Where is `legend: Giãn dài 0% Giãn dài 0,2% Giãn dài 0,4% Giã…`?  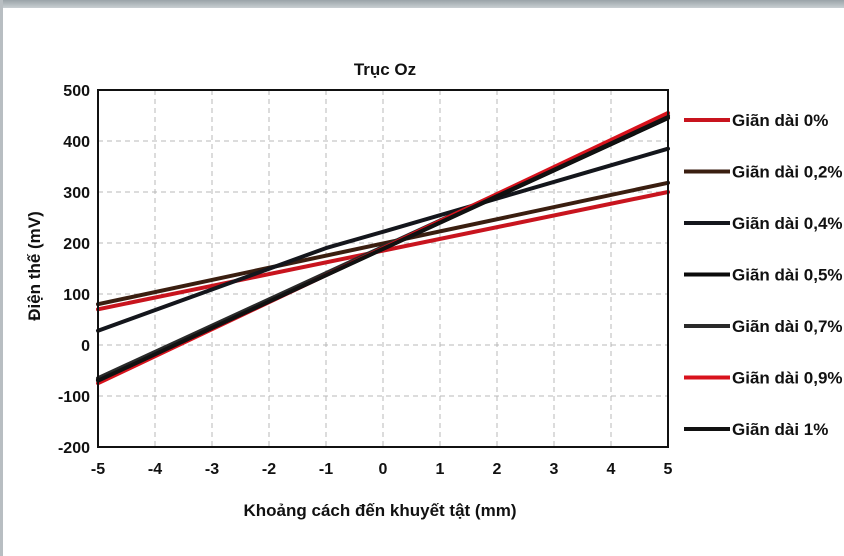
legend: Giãn dài 0% Giãn dài 0,2% Giãn dài 0,4% Giã… is located at coordinates (763, 275).